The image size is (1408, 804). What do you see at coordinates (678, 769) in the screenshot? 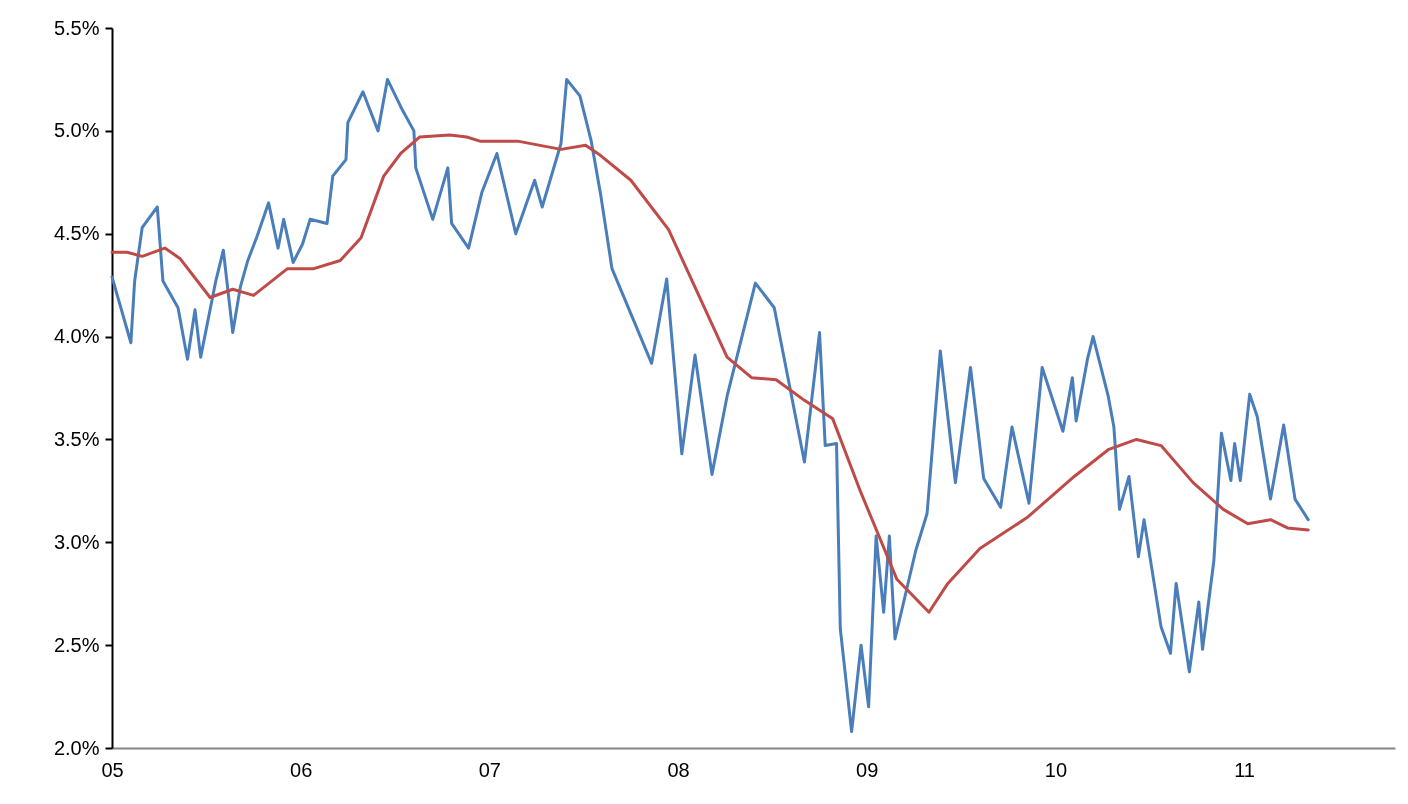
I see `x-tick-label: 08` at bounding box center [678, 769].